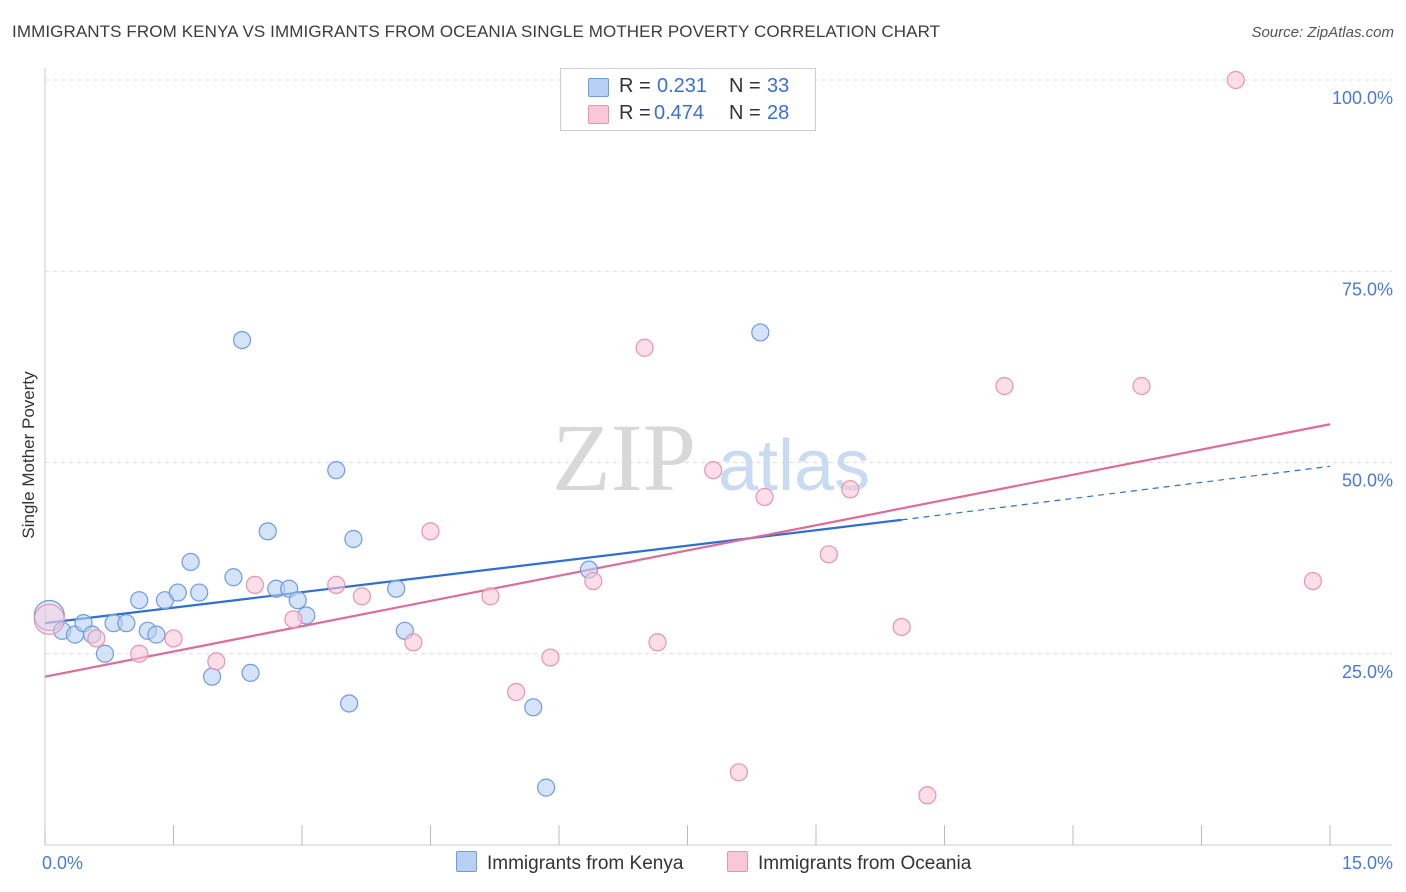 This screenshot has height=892, width=1406. Describe the element at coordinates (778, 113) in the screenshot. I see `legend-n-value: 28` at that location.